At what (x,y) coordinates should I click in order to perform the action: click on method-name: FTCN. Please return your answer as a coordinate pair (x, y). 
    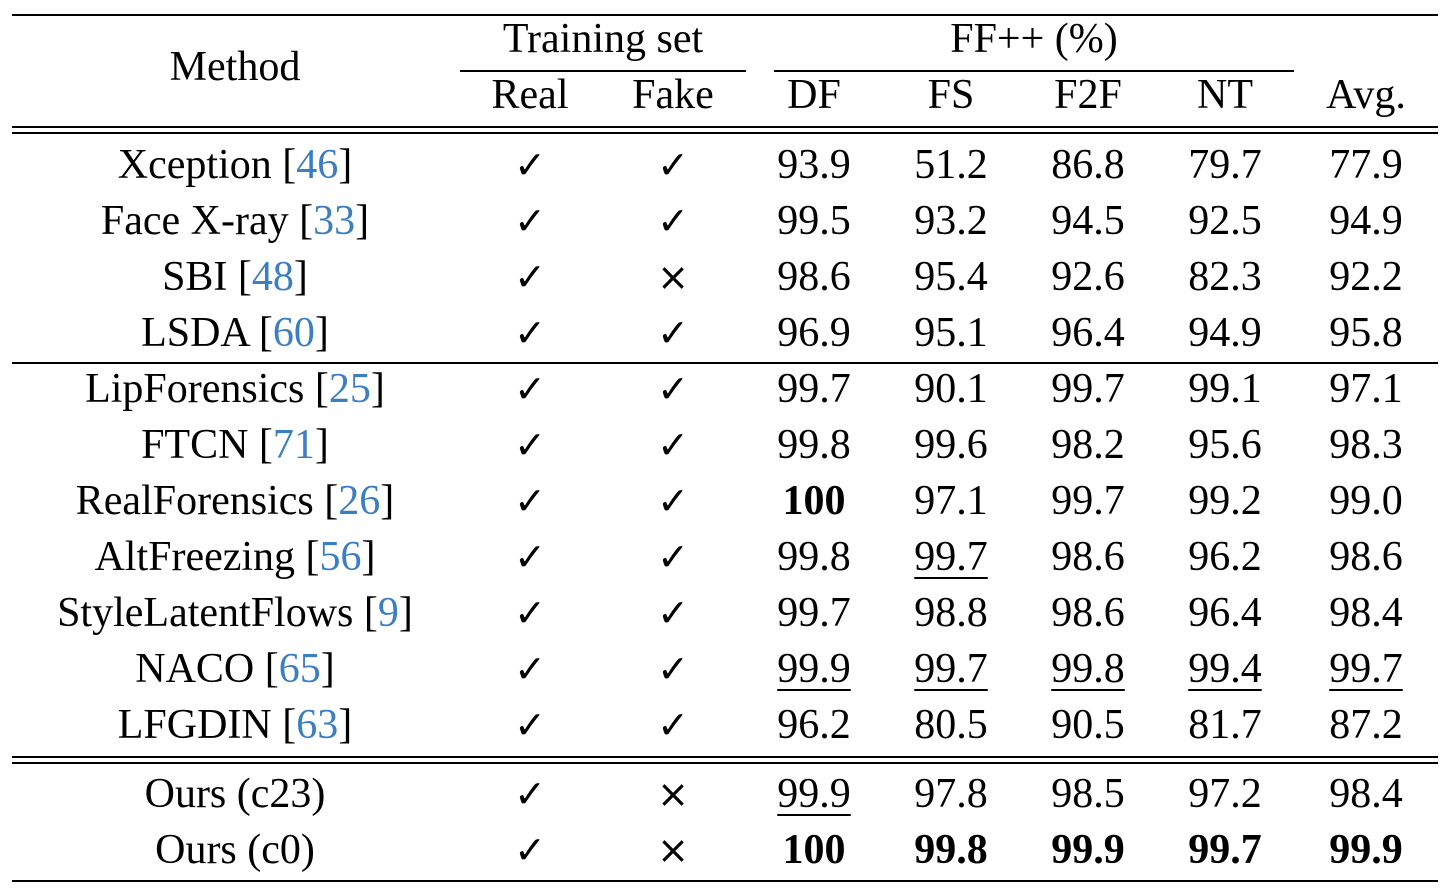
    Looking at the image, I should click on (195, 445).